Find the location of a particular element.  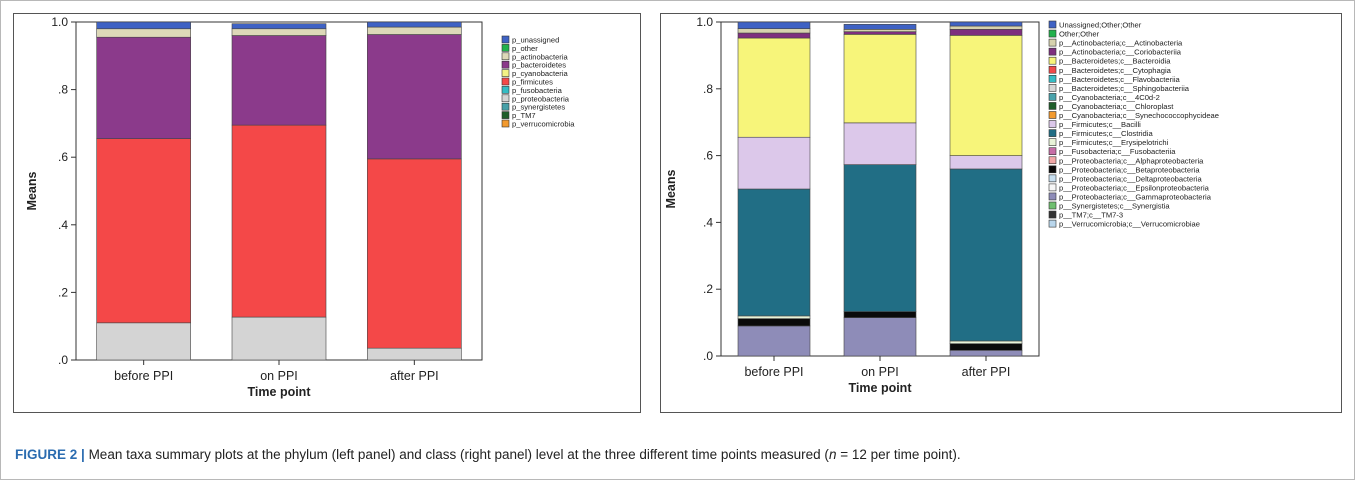

y-tick-label: .2 is located at coordinates (63, 292).